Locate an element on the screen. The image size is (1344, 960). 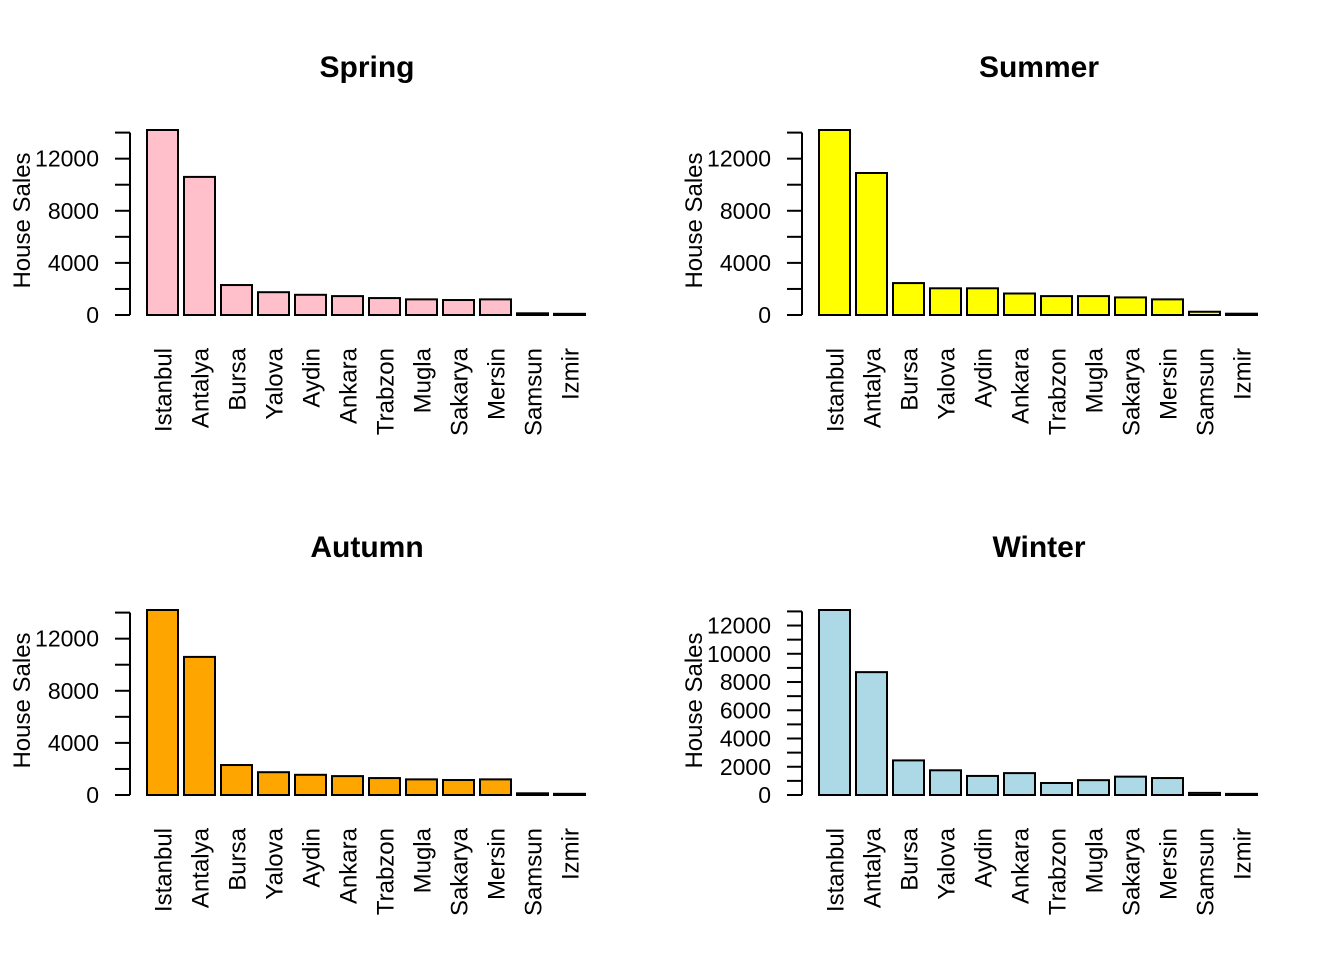
chart-title: Spring is located at coordinates (367, 67).